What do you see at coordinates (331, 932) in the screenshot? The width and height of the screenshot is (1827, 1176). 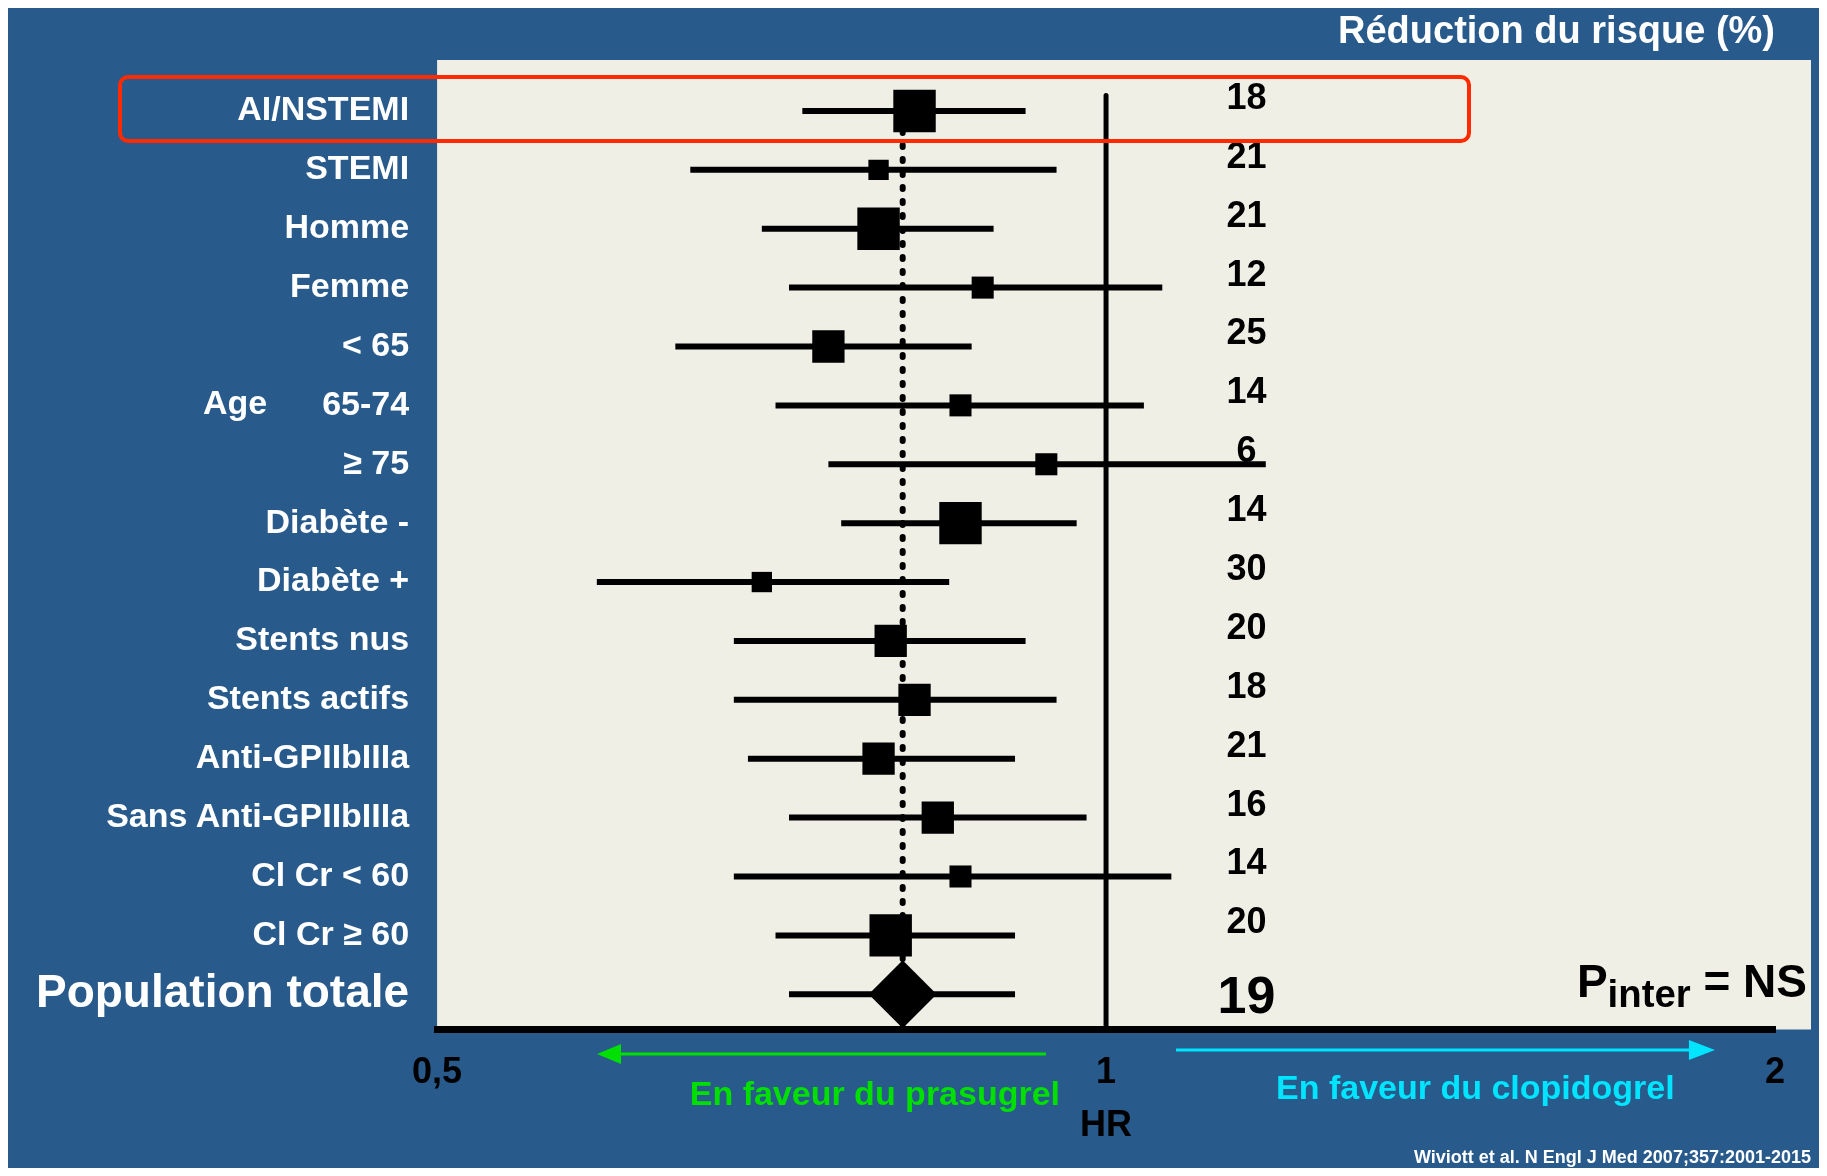 I see `y-tick-label: Cl Cr ≥ 60` at bounding box center [331, 932].